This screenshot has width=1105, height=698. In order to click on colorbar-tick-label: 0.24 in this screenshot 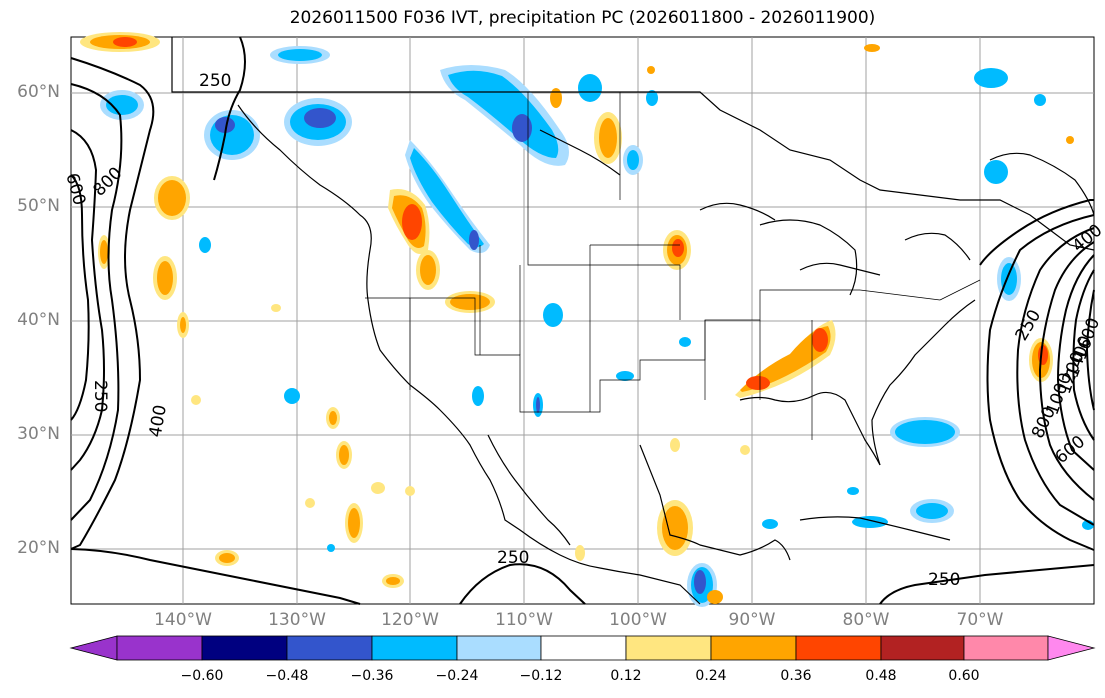, I will do `click(711, 676)`.